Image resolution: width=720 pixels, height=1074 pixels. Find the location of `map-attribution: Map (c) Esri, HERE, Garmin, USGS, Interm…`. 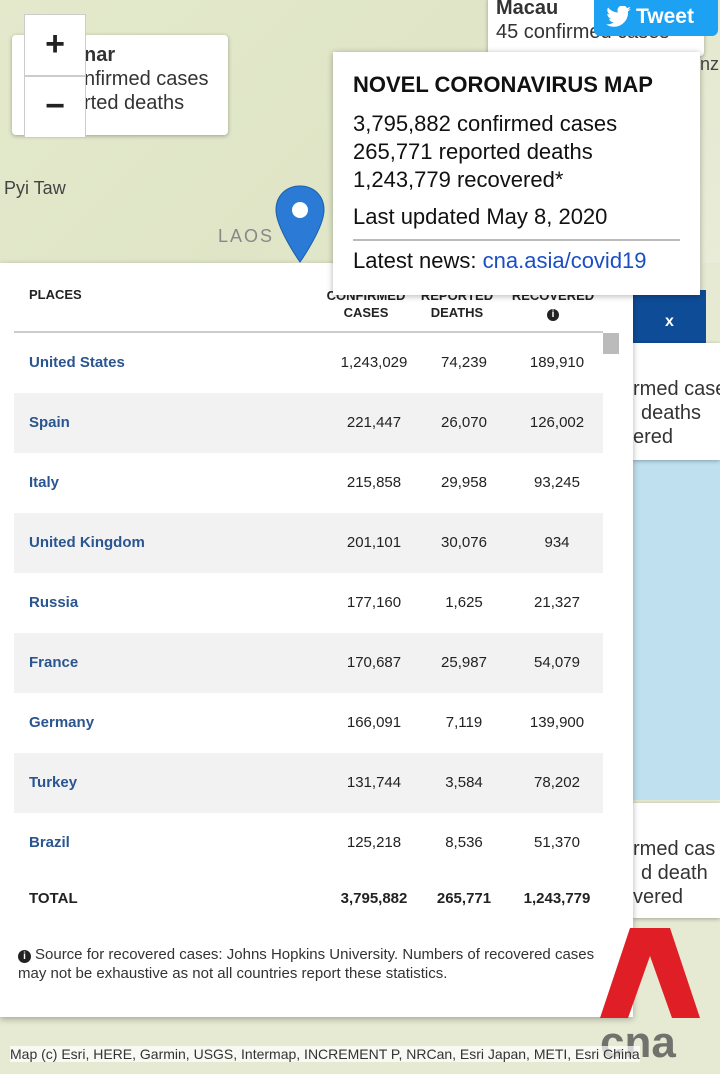

map-attribution: Map (c) Esri, HERE, Garmin, USGS, Interm… is located at coordinates (325, 1054).